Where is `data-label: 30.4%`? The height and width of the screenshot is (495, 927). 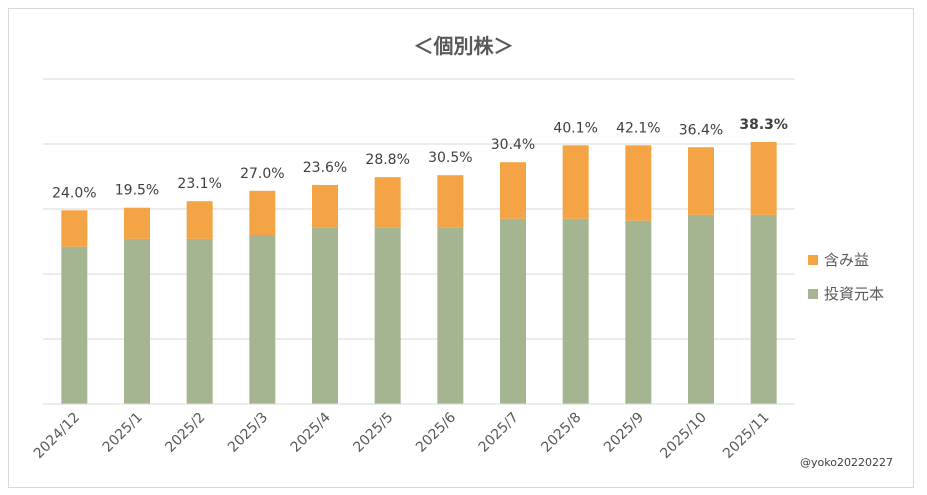 data-label: 30.4% is located at coordinates (513, 145).